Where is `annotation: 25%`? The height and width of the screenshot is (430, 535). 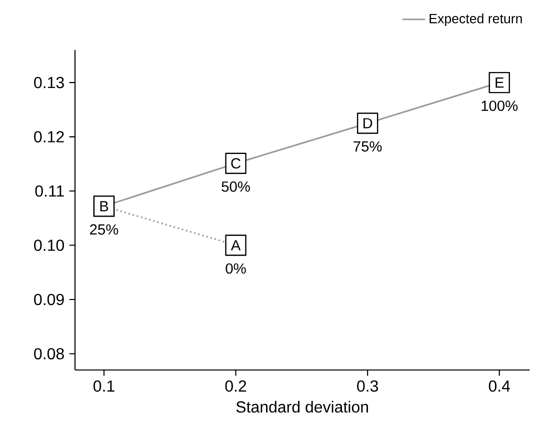
annotation: 25% is located at coordinates (104, 229).